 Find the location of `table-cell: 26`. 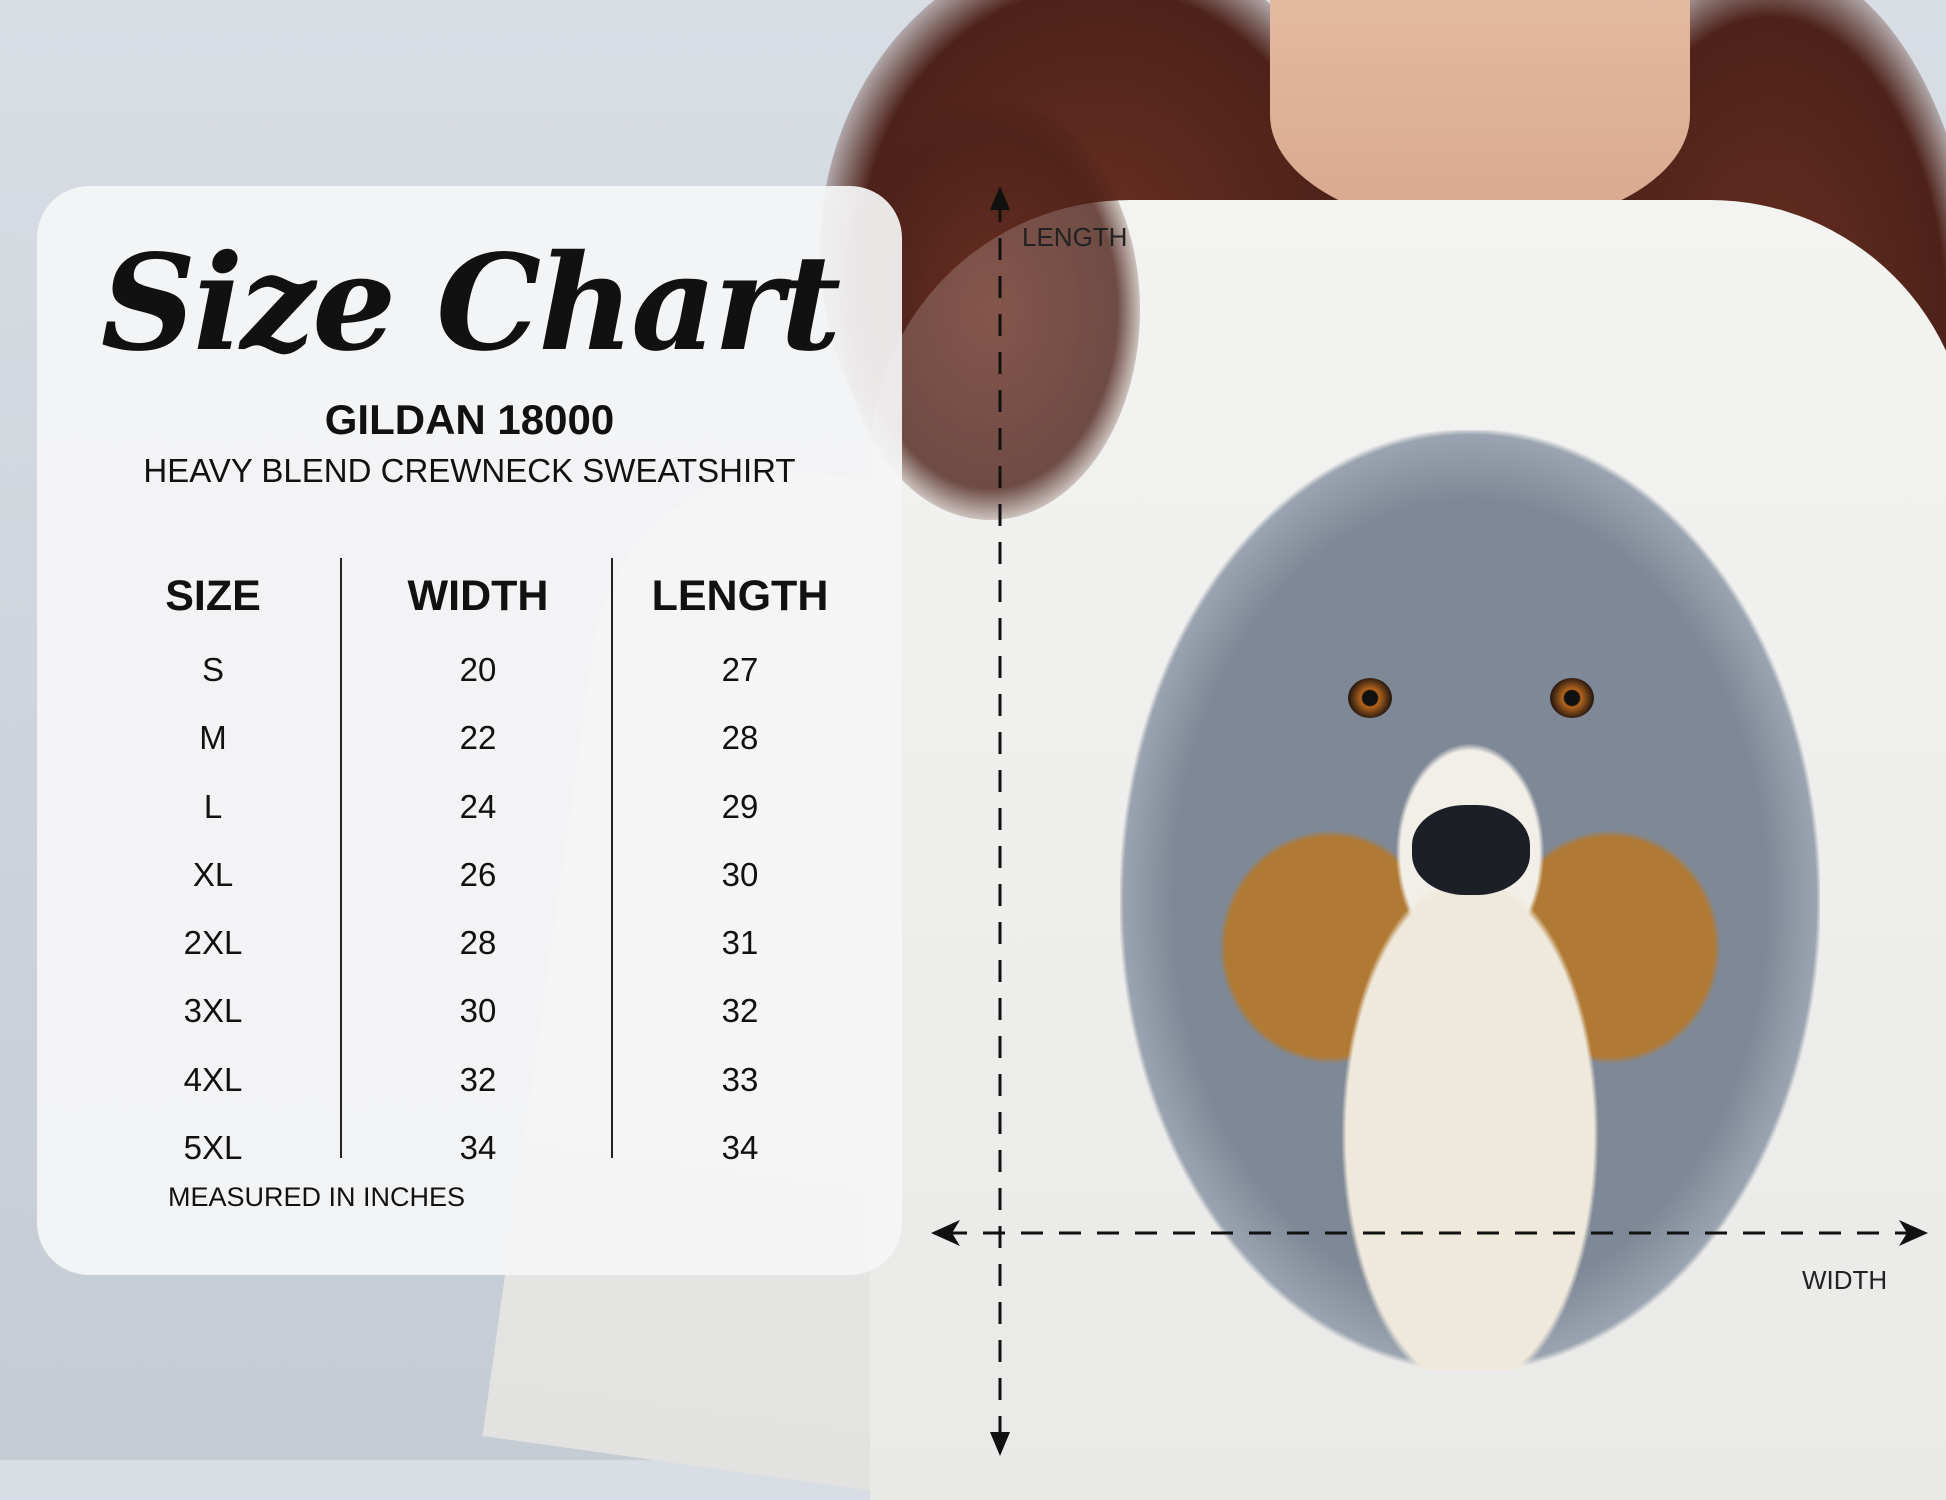

table-cell: 26 is located at coordinates (478, 874).